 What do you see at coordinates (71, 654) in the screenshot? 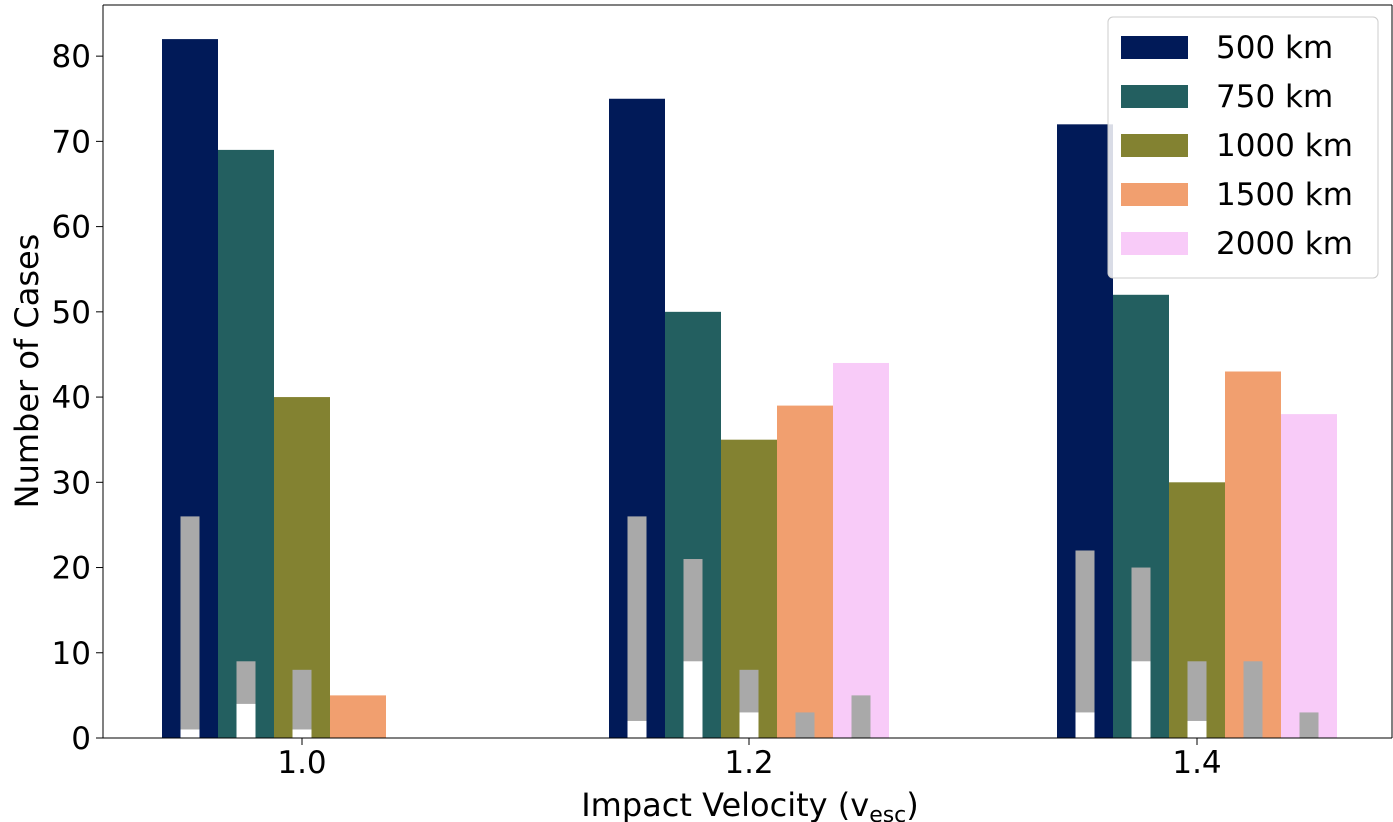
I see `y-tick-label-10: 10` at bounding box center [71, 654].